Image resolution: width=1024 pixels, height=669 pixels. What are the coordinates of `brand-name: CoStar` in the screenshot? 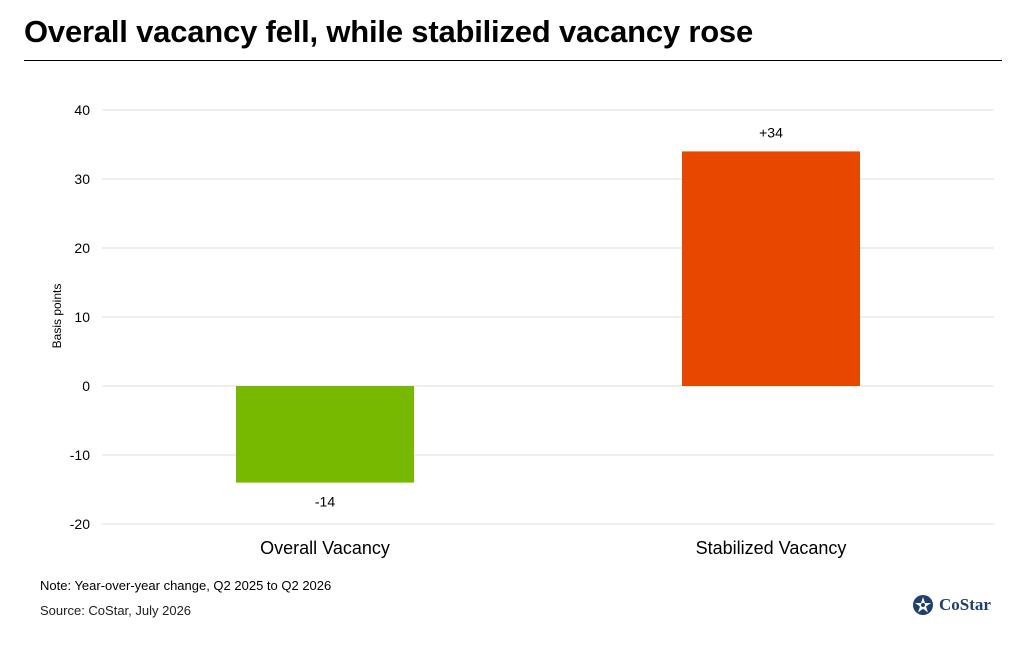 It's located at (965, 604).